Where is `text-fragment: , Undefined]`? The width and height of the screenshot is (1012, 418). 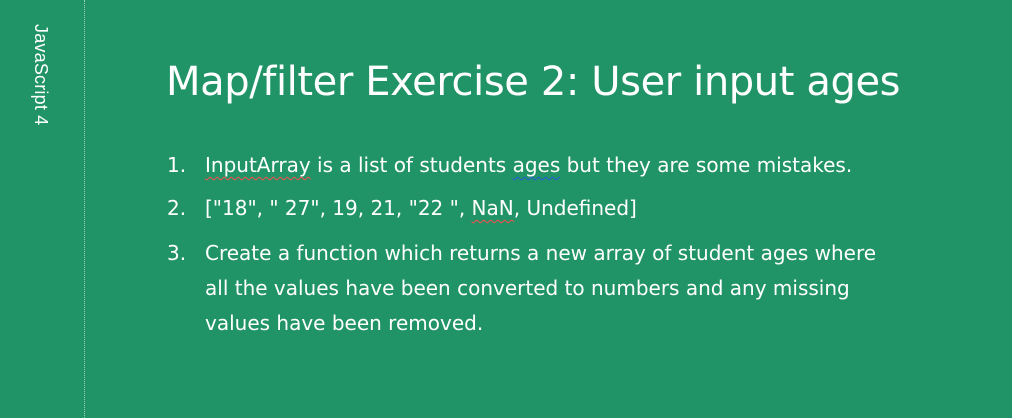 text-fragment: , Undefined] is located at coordinates (575, 208).